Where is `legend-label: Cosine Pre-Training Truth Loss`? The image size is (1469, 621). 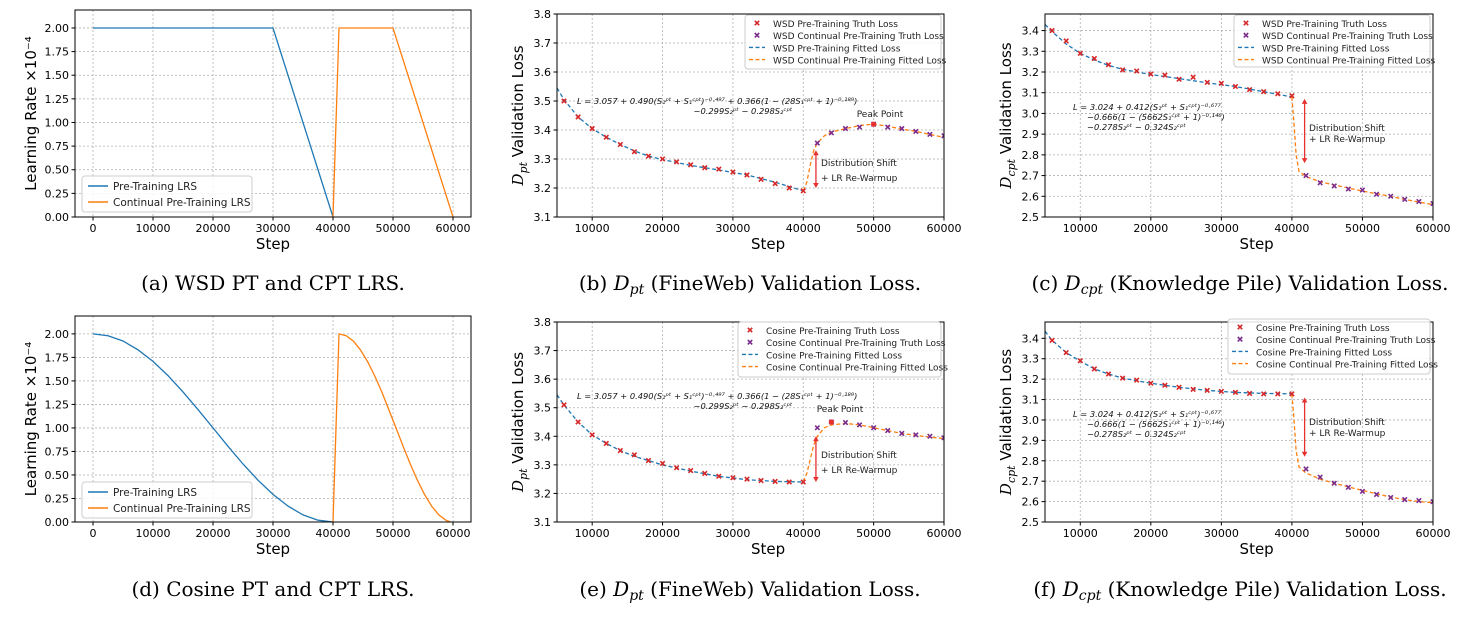 legend-label: Cosine Pre-Training Truth Loss is located at coordinates (833, 332).